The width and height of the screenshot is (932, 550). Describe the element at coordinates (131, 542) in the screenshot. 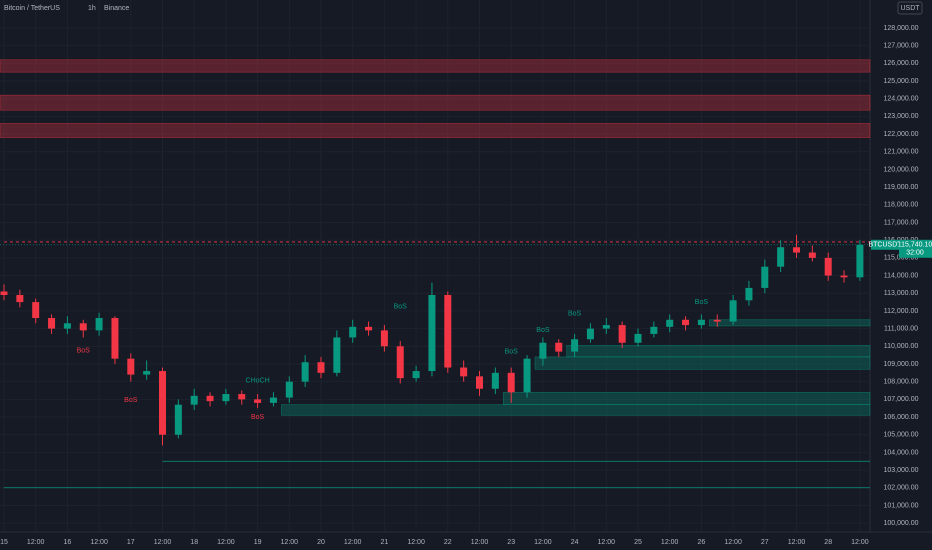

I see `x-tick-label: 17` at that location.